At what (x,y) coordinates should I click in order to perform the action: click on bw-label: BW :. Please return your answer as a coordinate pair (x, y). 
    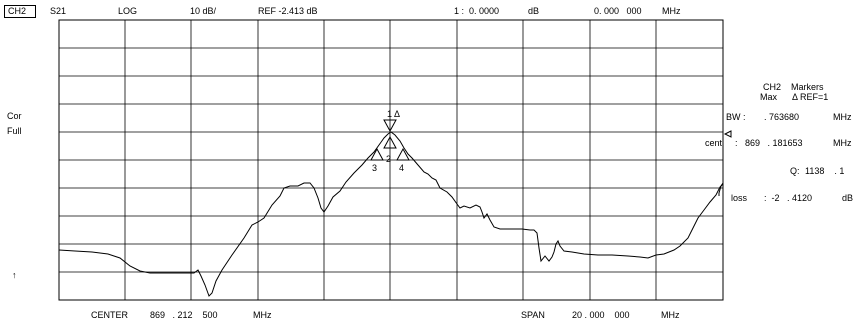
    Looking at the image, I should click on (736, 117).